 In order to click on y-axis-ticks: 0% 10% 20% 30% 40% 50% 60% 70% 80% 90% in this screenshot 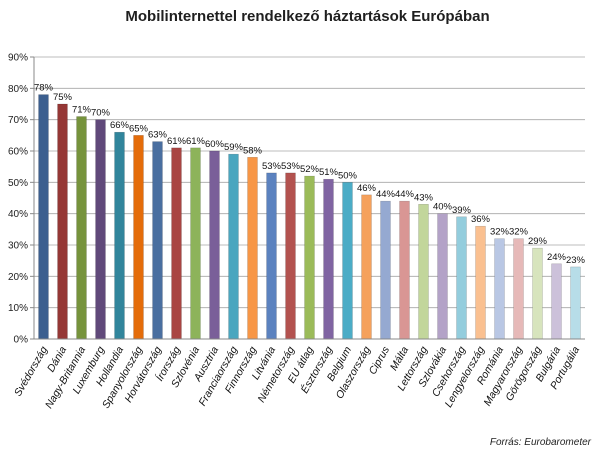, I will do `click(21, 199)`.